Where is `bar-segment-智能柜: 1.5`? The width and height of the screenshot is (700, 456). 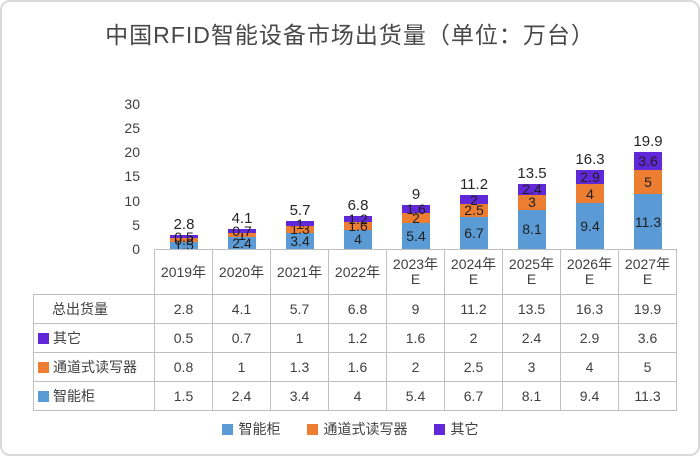 bar-segment-智能柜: 1.5 is located at coordinates (184, 245).